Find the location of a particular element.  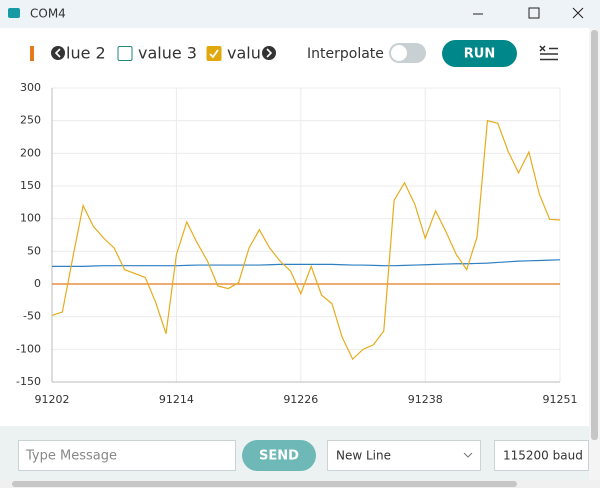

message-input is located at coordinates (127, 455).